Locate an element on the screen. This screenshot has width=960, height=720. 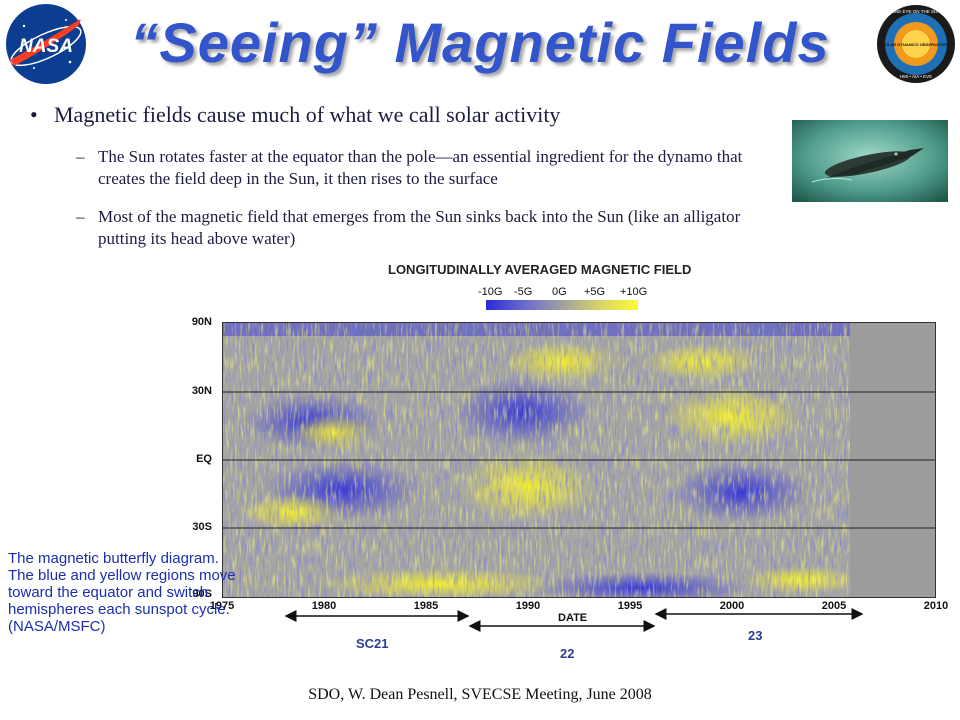
alligator-photo-icon is located at coordinates (870, 161).